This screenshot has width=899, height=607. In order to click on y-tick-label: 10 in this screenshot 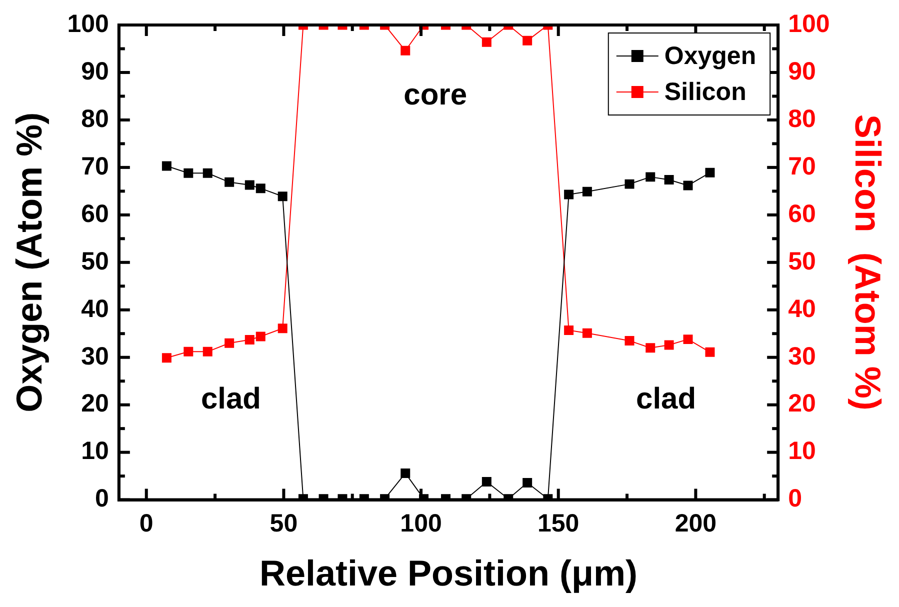, I will do `click(95, 451)`.